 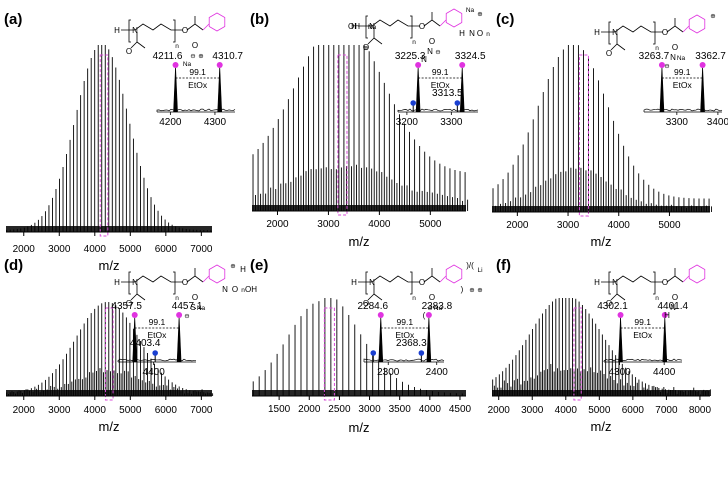 I want to click on inset-delta-b: 99.1, so click(x=440, y=72).